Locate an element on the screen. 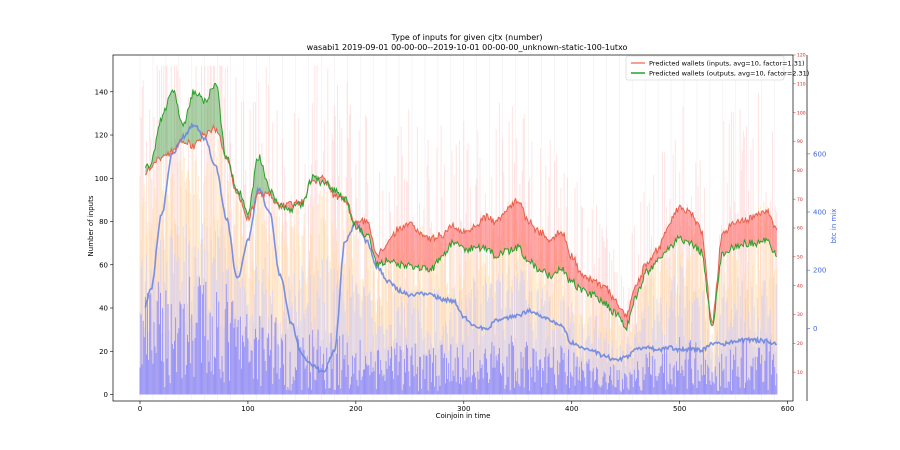 This screenshot has width=900, height=450. y1-right-tick-label: 20 is located at coordinates (800, 344).